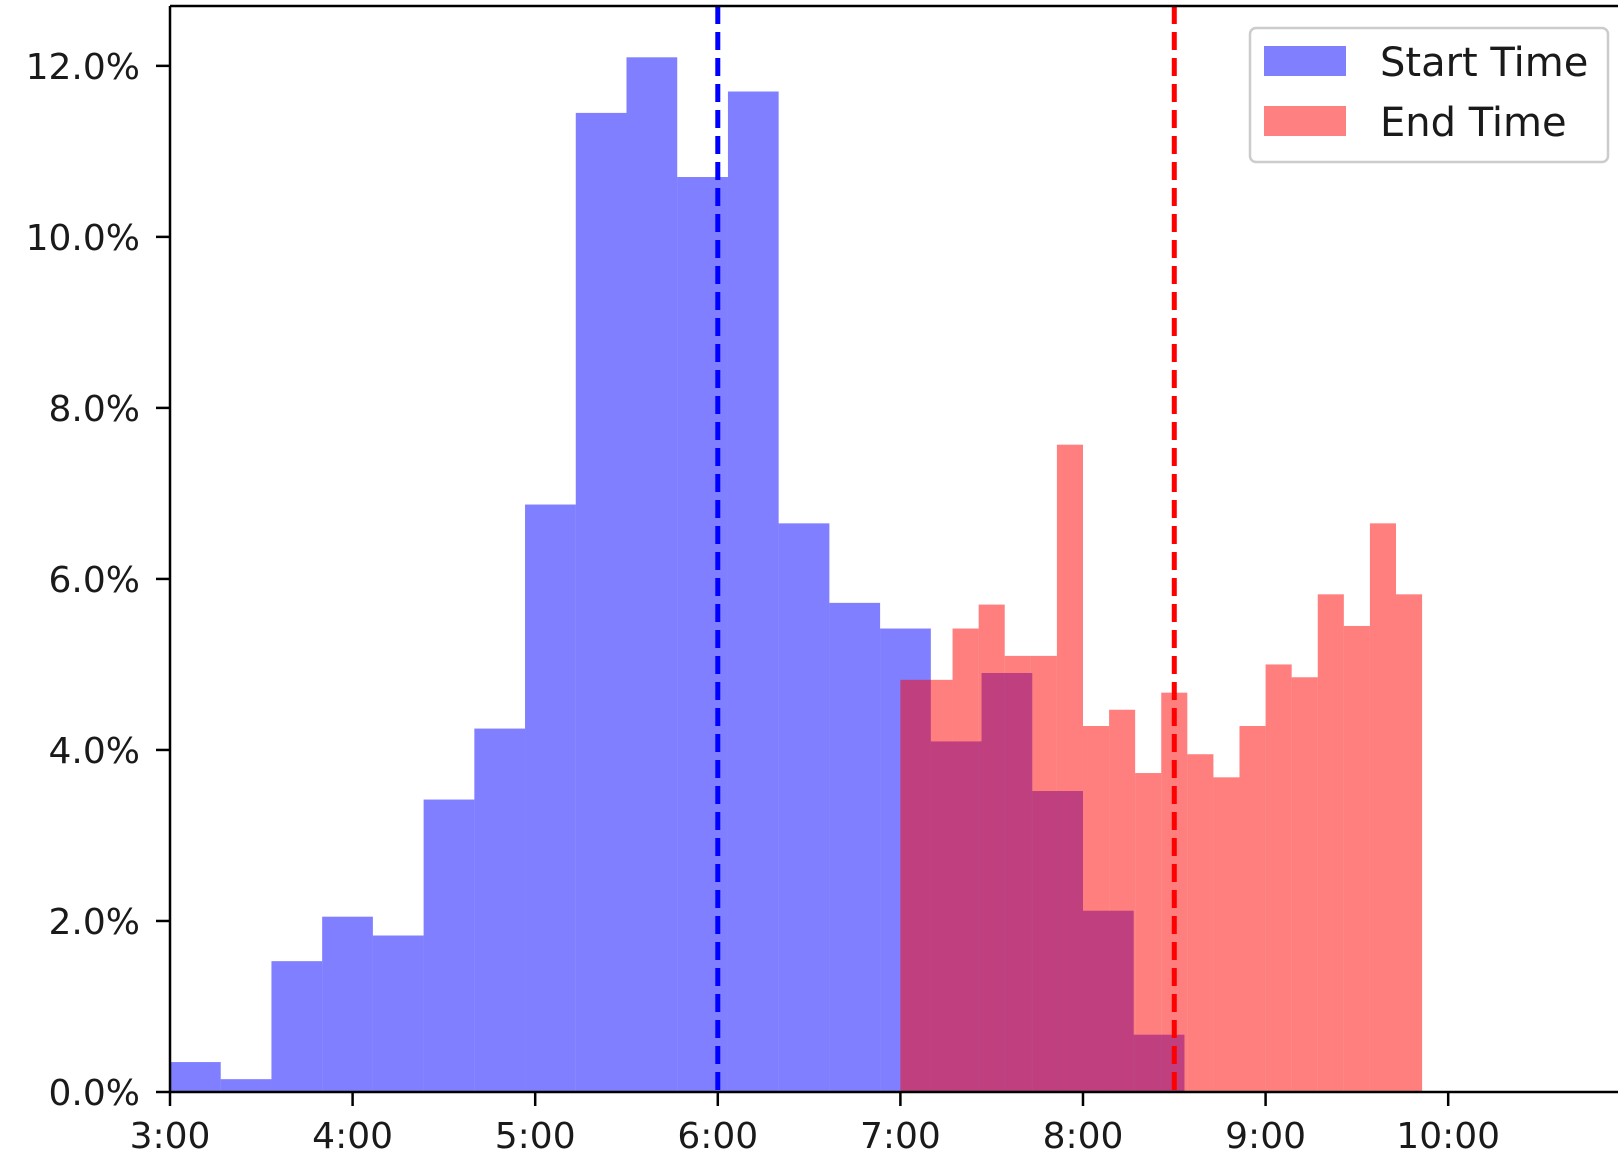  Describe the element at coordinates (83, 238) in the screenshot. I see `y-tick-label: 10.0%` at that location.